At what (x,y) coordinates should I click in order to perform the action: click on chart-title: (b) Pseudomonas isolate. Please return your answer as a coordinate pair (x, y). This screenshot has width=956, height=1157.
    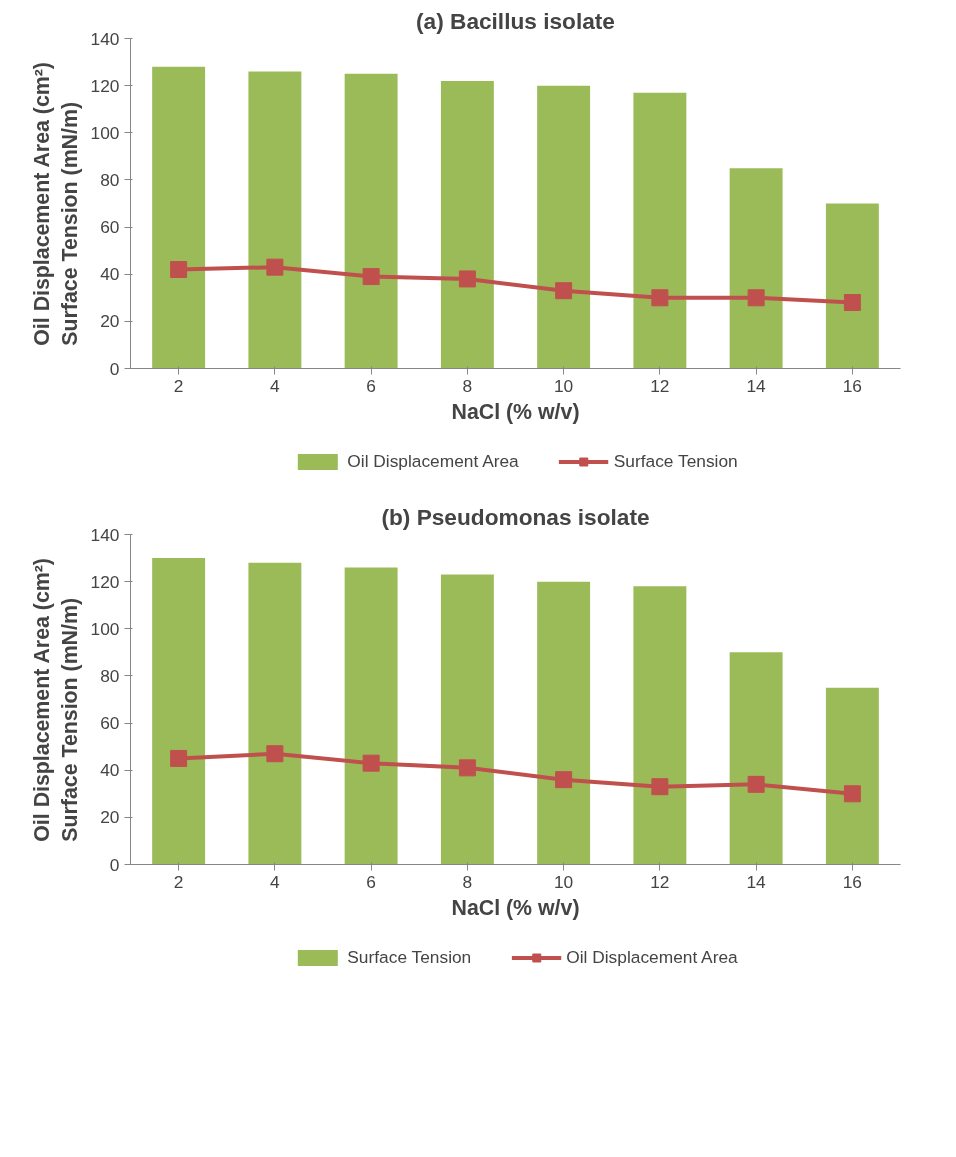
    Looking at the image, I should click on (515, 516).